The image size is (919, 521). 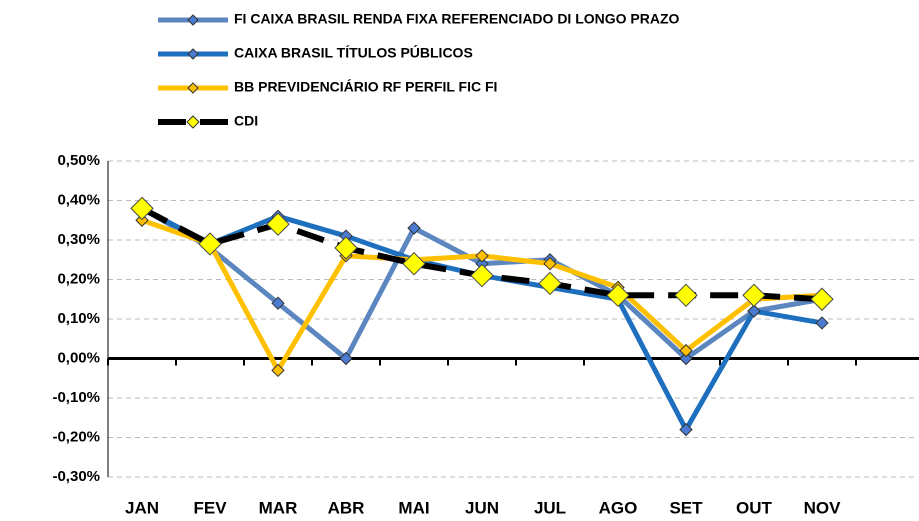 I want to click on y-tick-label: -0,30%, so click(x=76, y=476).